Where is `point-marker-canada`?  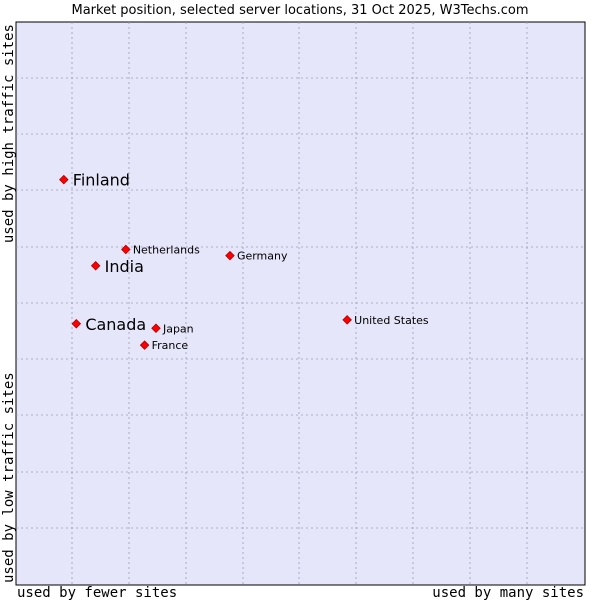
point-marker-canada is located at coordinates (76, 324).